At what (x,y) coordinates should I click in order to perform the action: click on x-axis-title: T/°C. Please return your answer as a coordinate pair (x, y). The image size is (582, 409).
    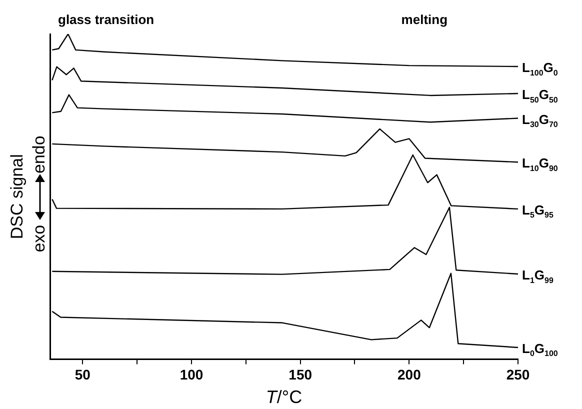
    Looking at the image, I should click on (284, 397).